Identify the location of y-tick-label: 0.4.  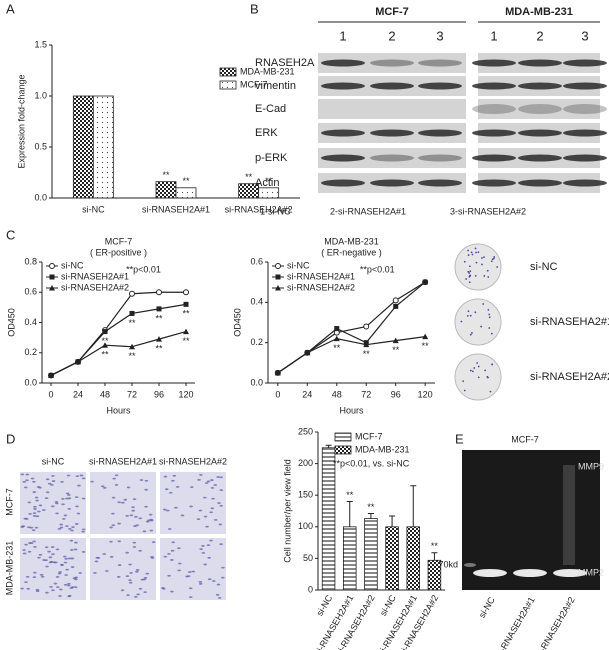
(30, 322).